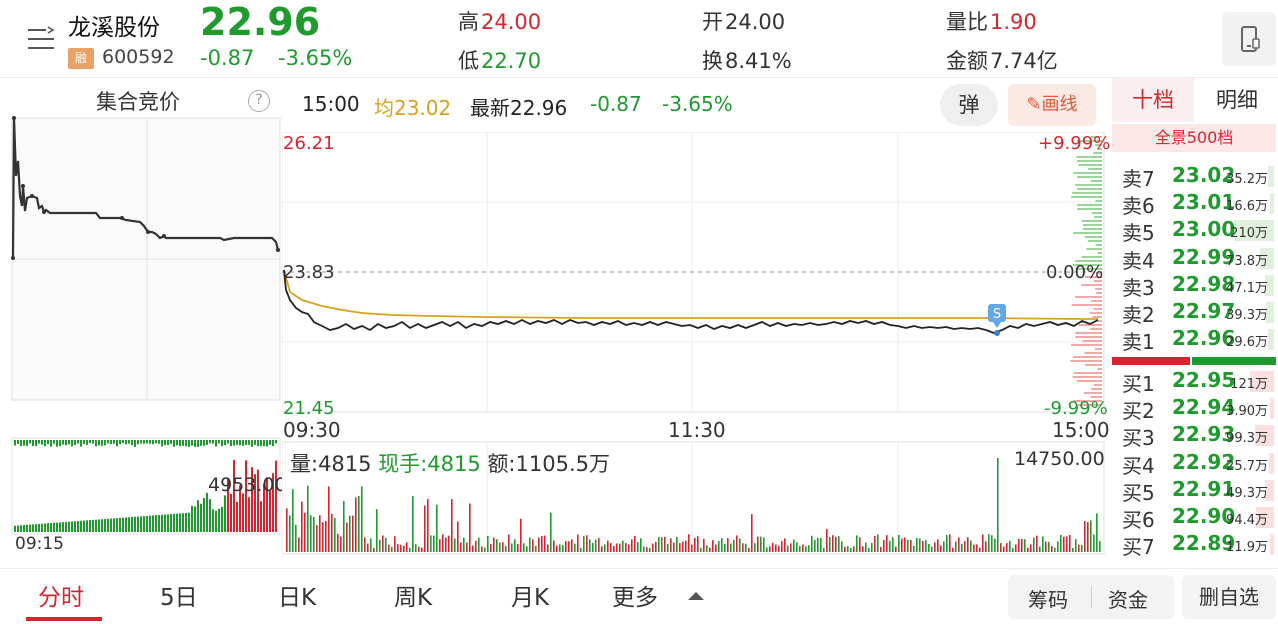 Image resolution: width=1278 pixels, height=624 pixels. I want to click on bid-row: 买1 22.95 121万, so click(1198, 382).